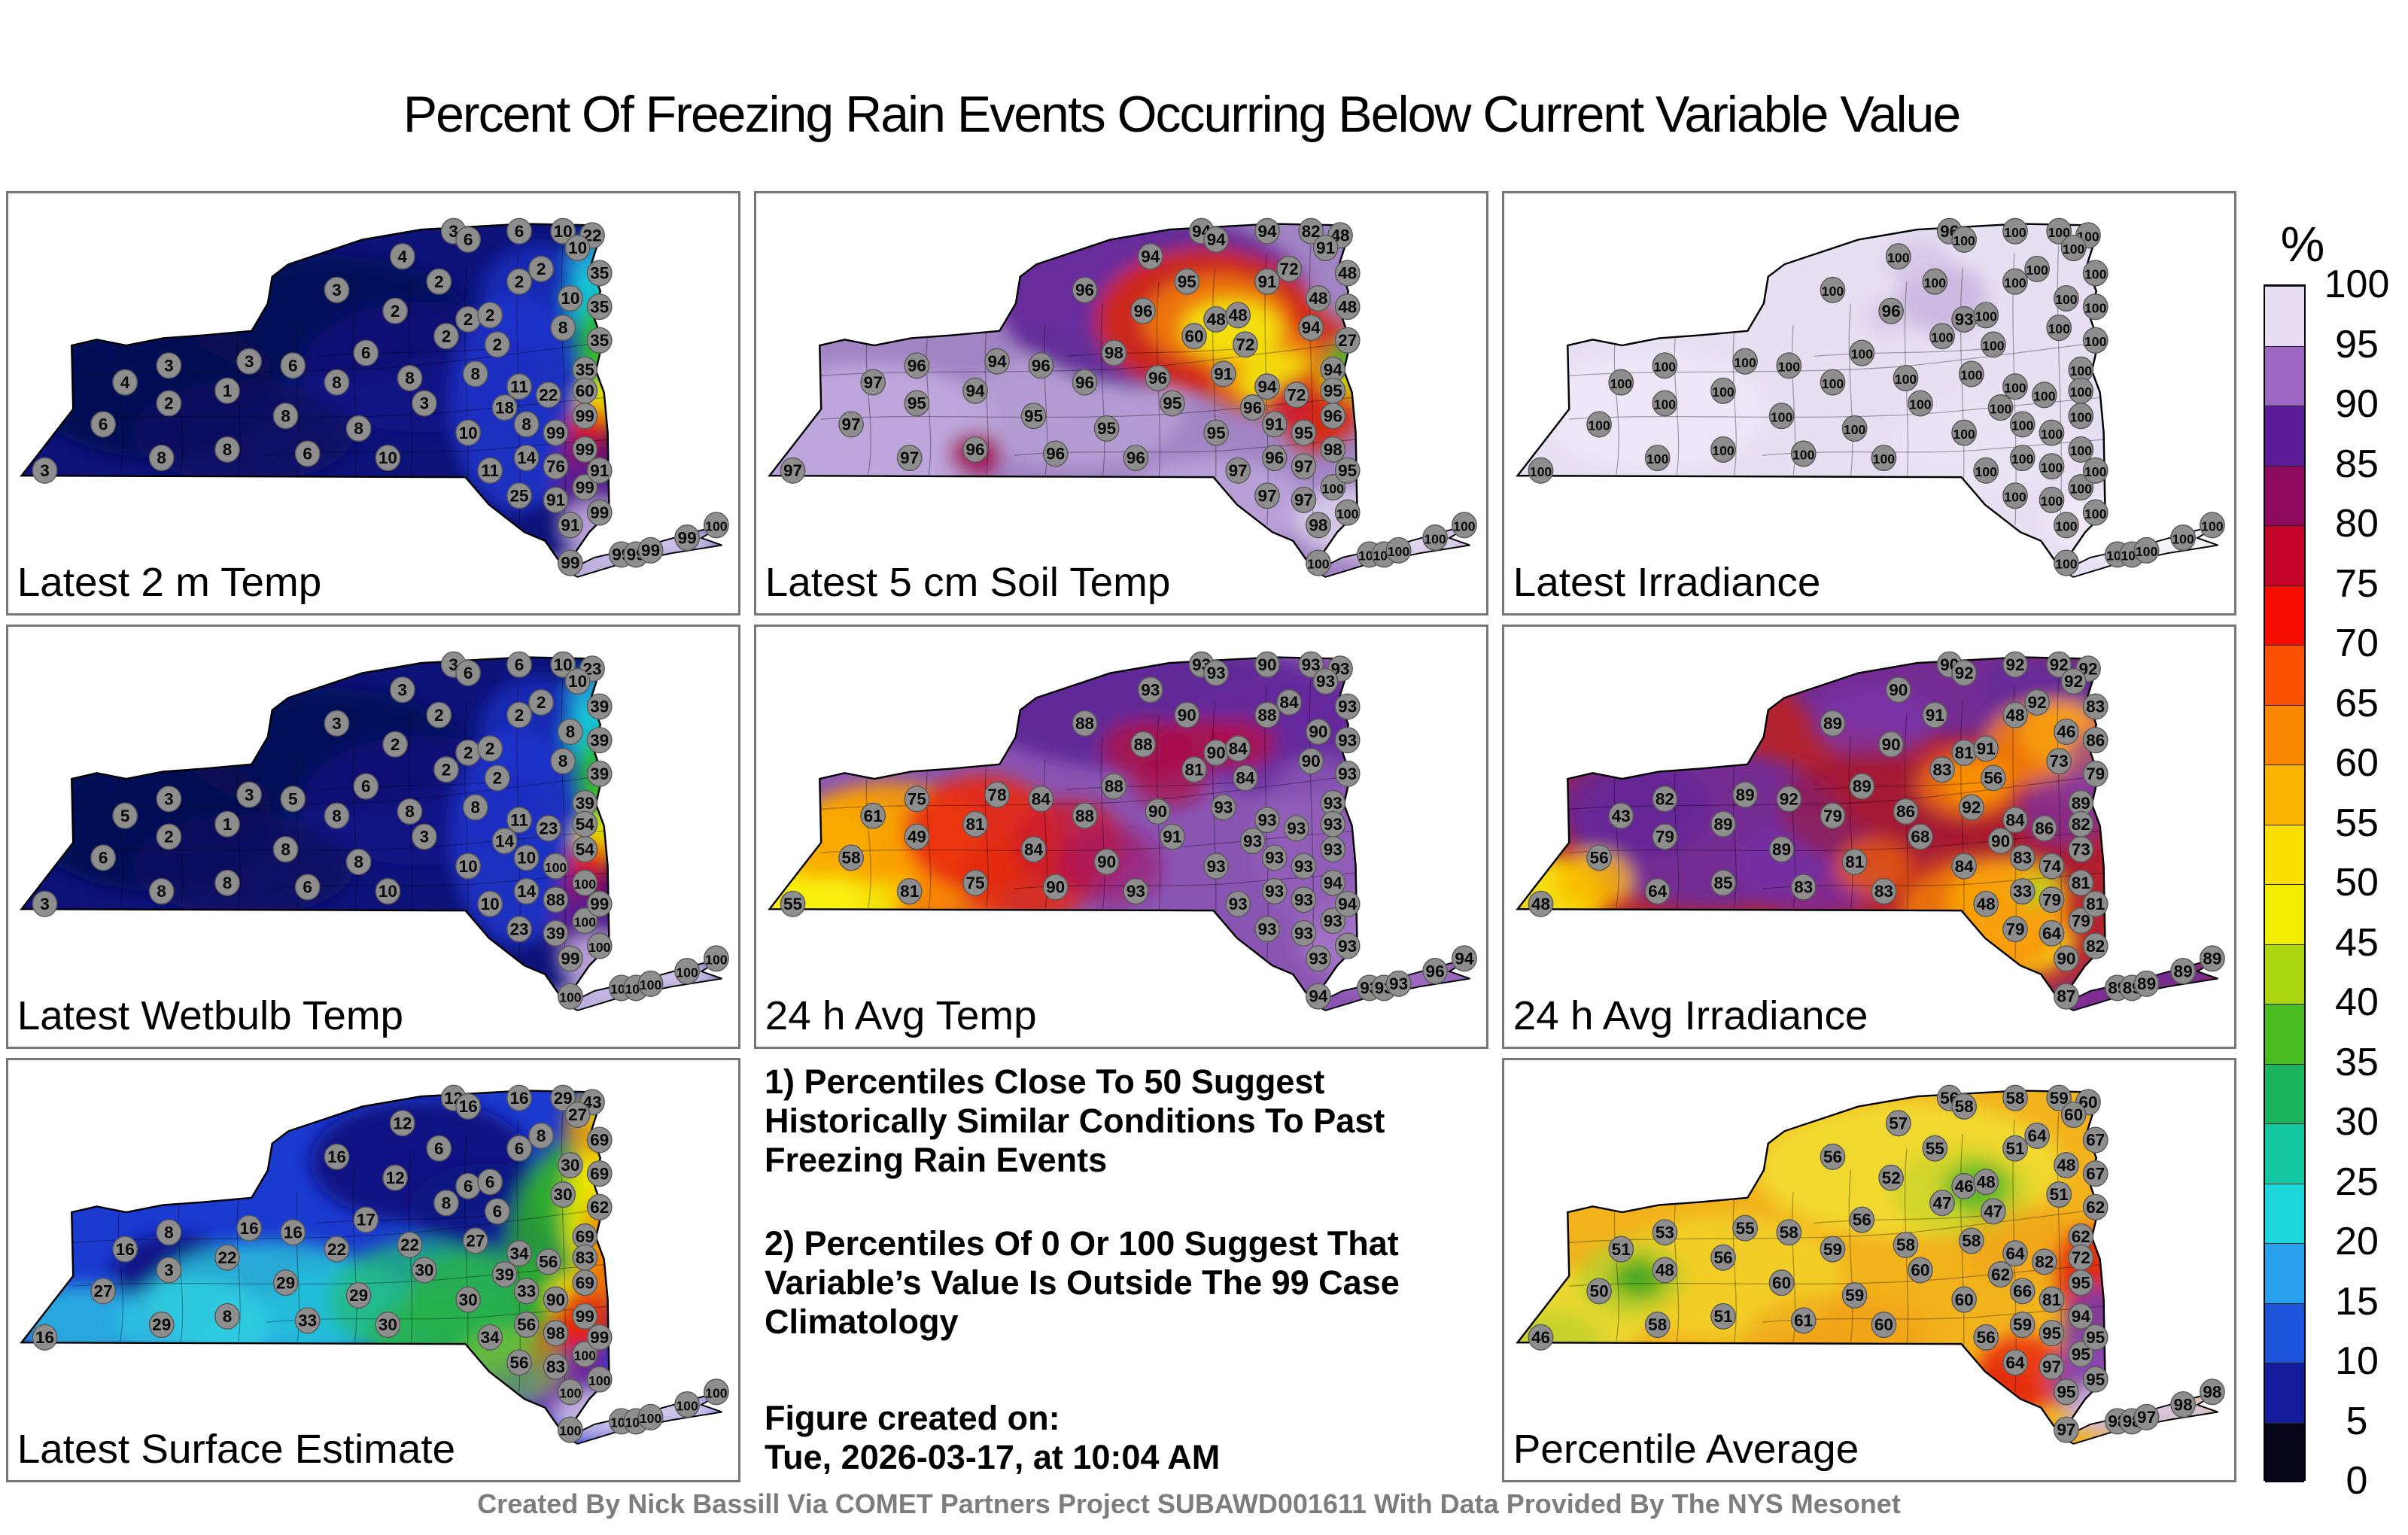 The height and width of the screenshot is (1535, 2408). I want to click on station-marker: 81, so click(1194, 769).